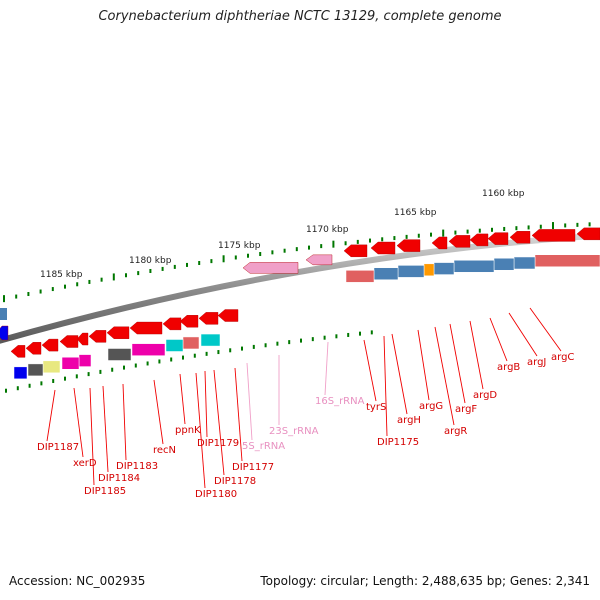  What do you see at coordinates (263, 446) in the screenshot?
I see `gene-label: 5S_rRNA` at bounding box center [263, 446].